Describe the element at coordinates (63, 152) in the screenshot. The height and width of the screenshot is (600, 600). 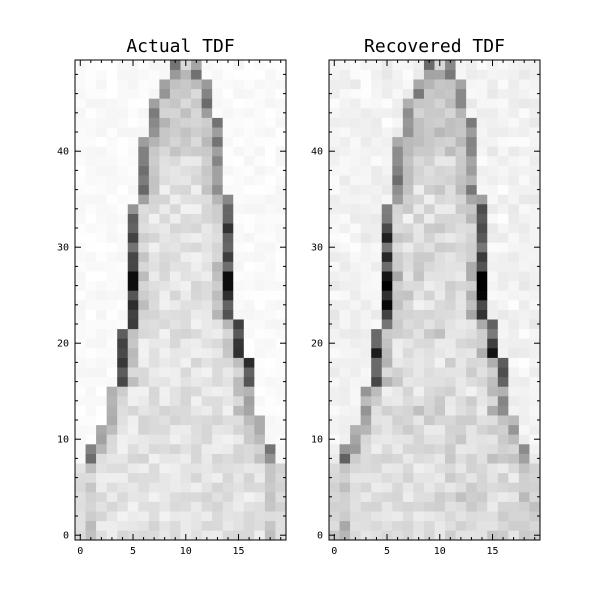
I see `y-tick-label: 40` at that location.